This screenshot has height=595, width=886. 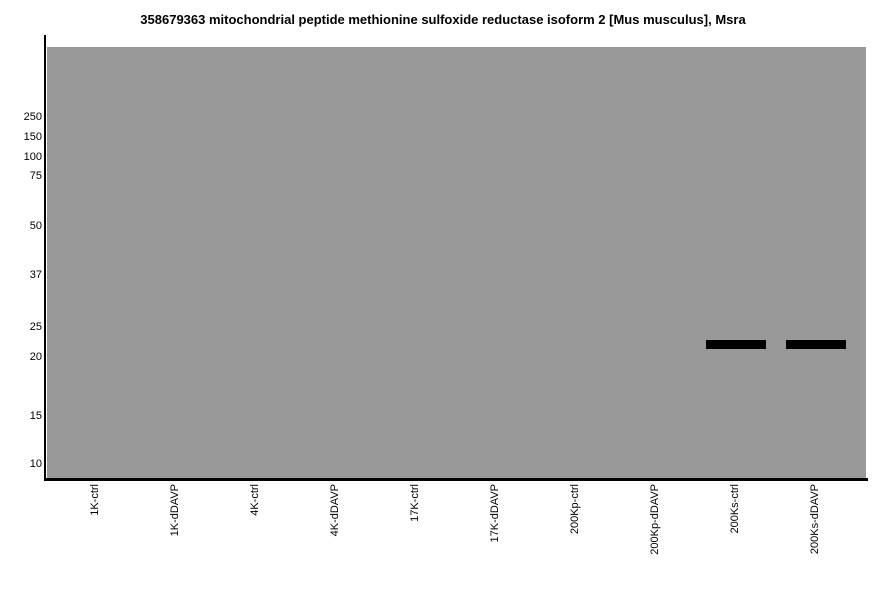 What do you see at coordinates (575, 509) in the screenshot?
I see `x-tick-label: 200Kp-ctrl` at bounding box center [575, 509].